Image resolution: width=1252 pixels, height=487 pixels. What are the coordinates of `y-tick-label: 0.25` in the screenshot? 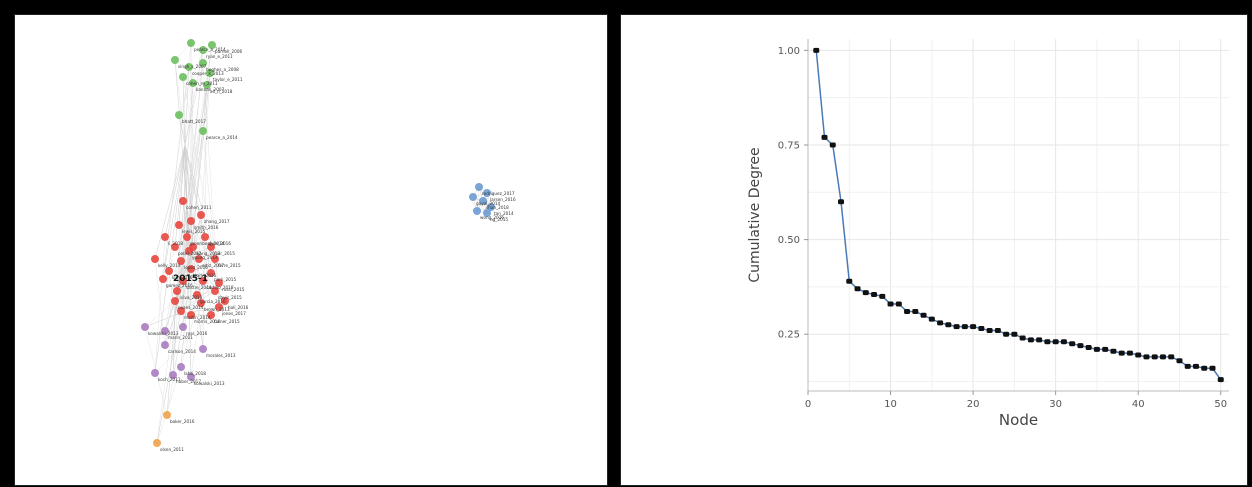 It's located at (789, 335).